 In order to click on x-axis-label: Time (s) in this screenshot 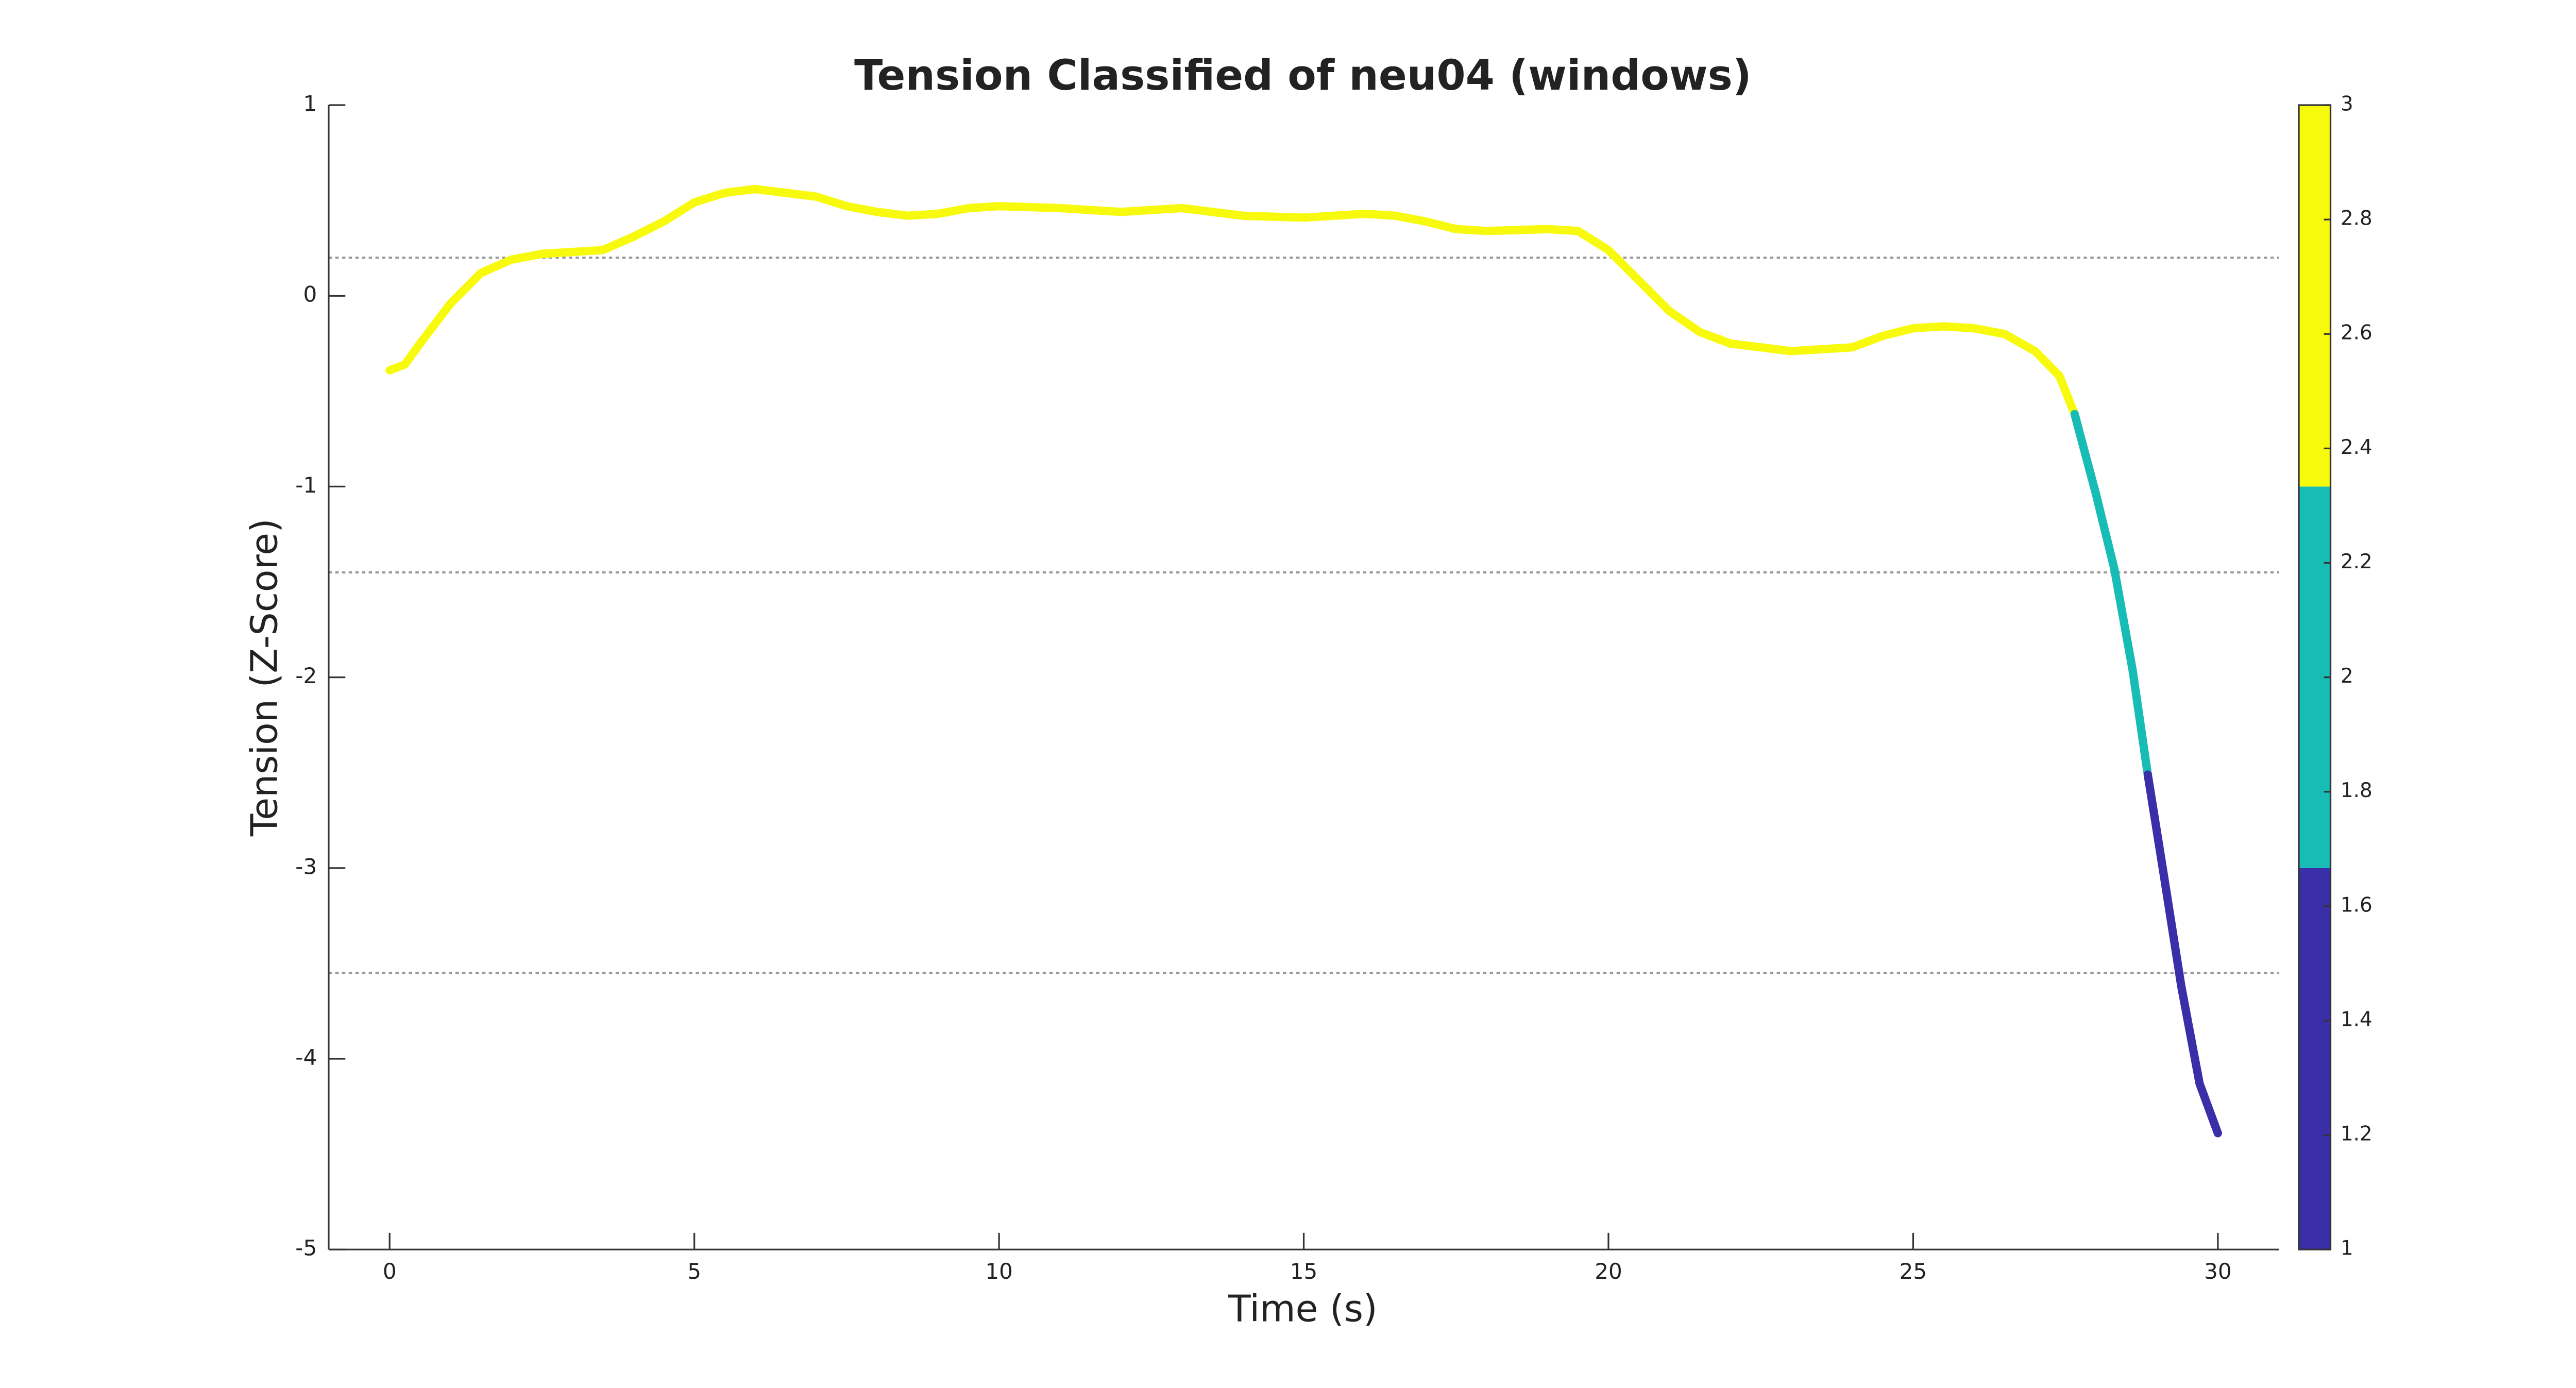, I will do `click(1303, 1309)`.